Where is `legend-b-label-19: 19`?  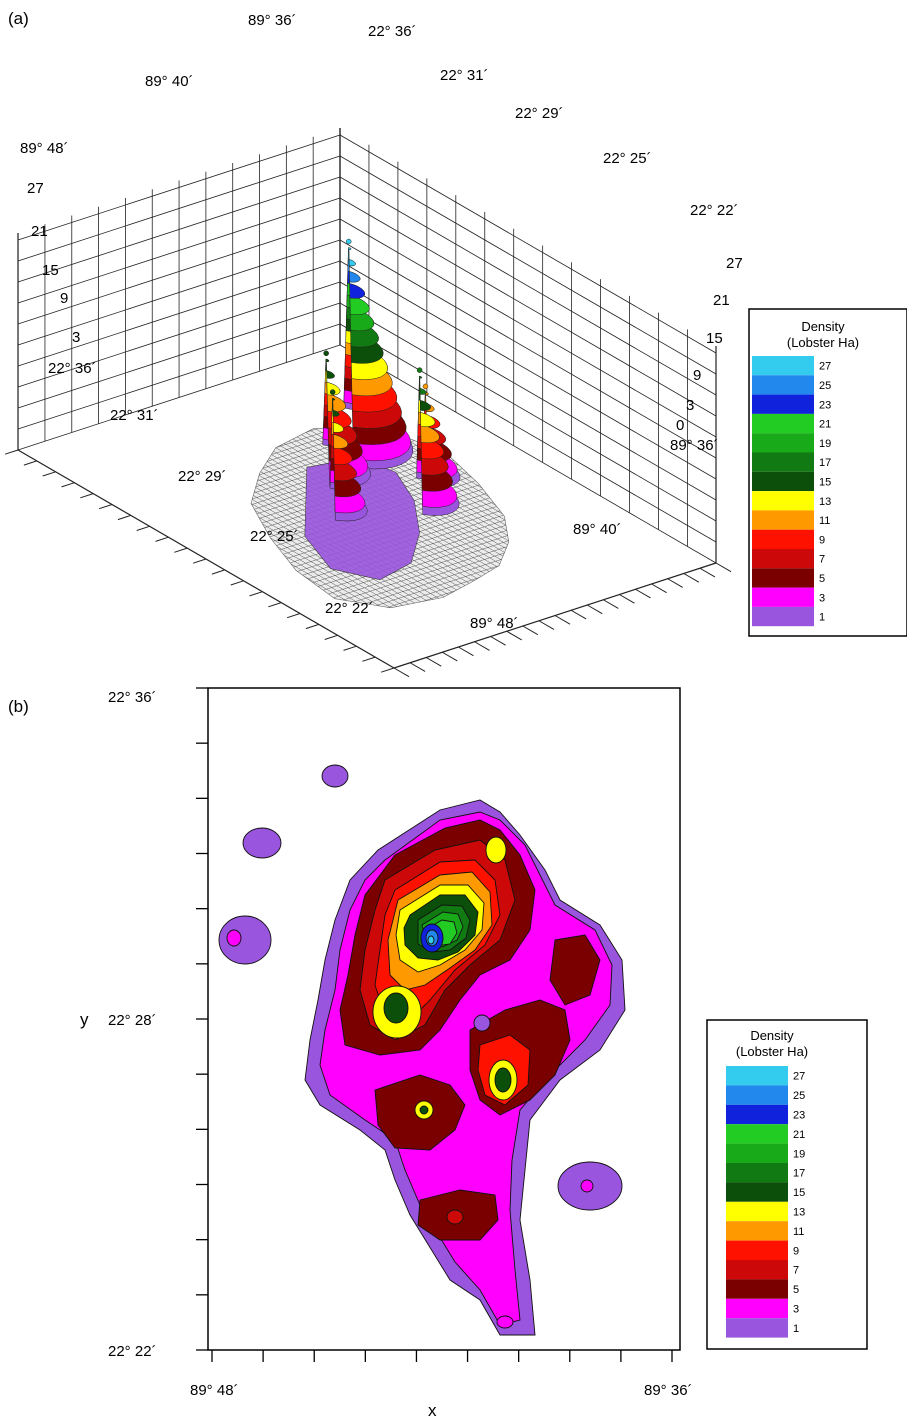
legend-b-label-19: 19 is located at coordinates (799, 1154).